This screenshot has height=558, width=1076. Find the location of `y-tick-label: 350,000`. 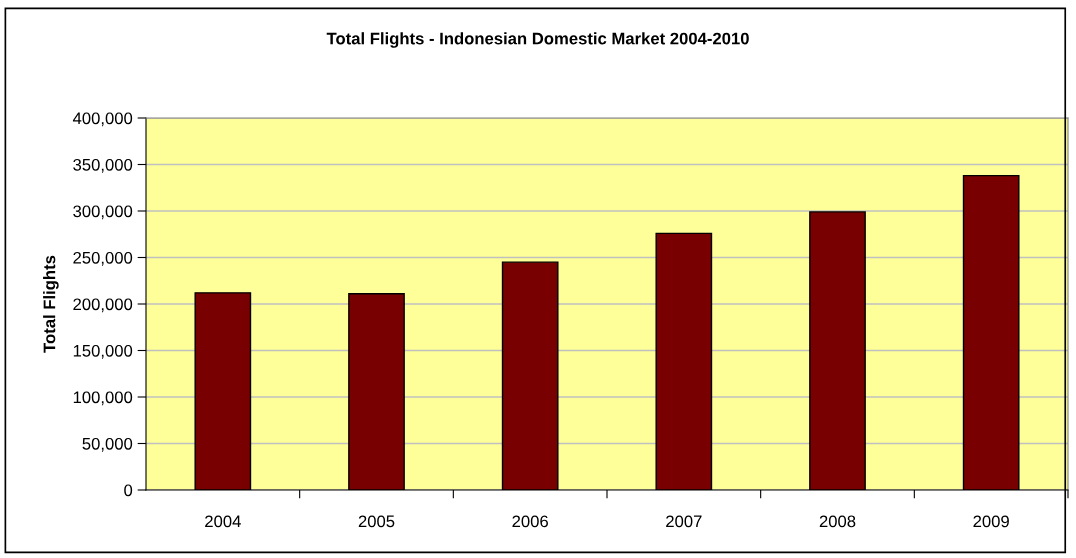

y-tick-label: 350,000 is located at coordinates (103, 165).